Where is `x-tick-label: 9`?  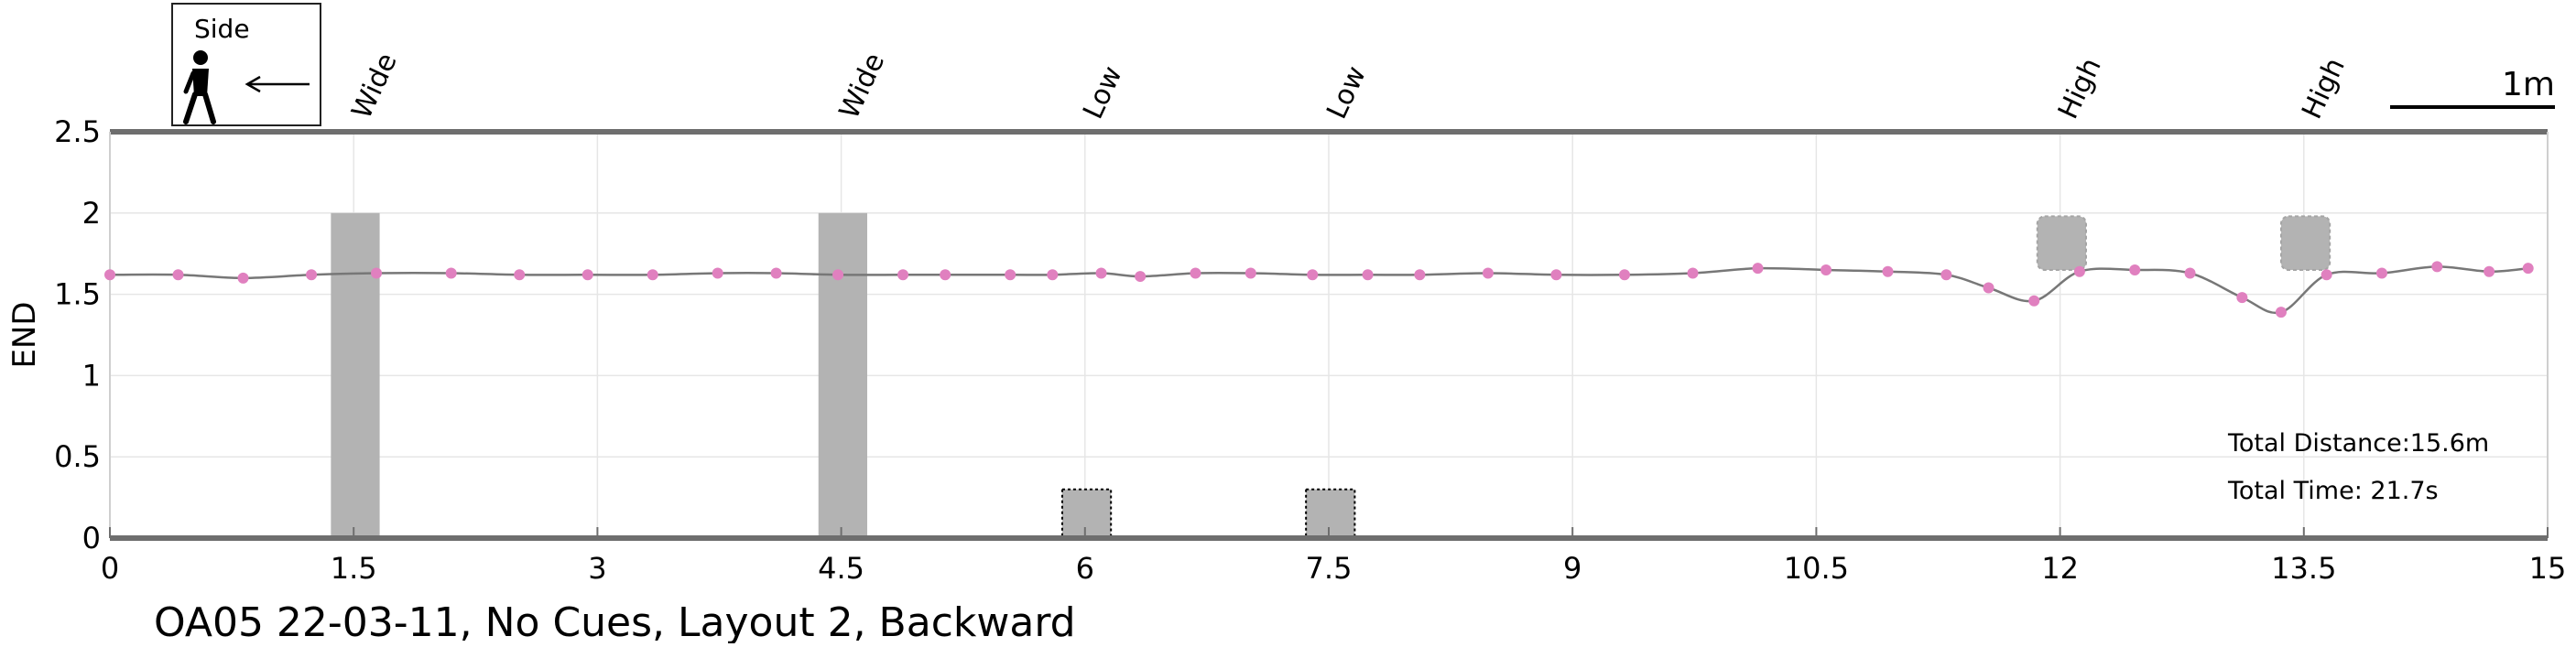
x-tick-label: 9 is located at coordinates (1572, 568).